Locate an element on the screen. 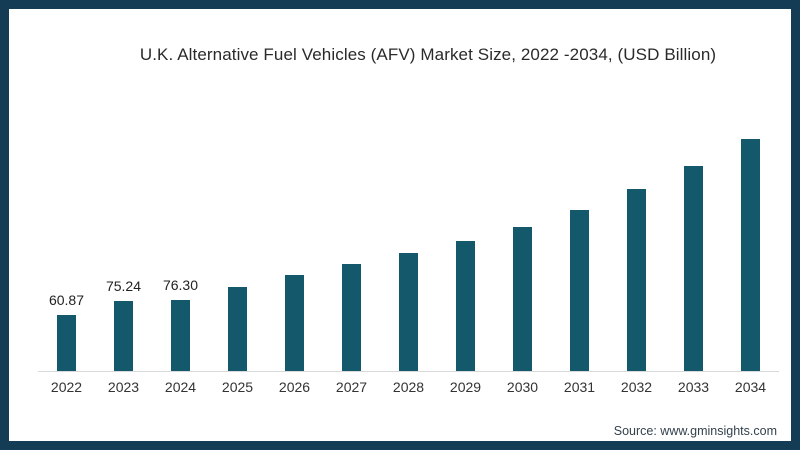 This screenshot has height=450, width=800. x-axis-label: 2022 is located at coordinates (66, 387).